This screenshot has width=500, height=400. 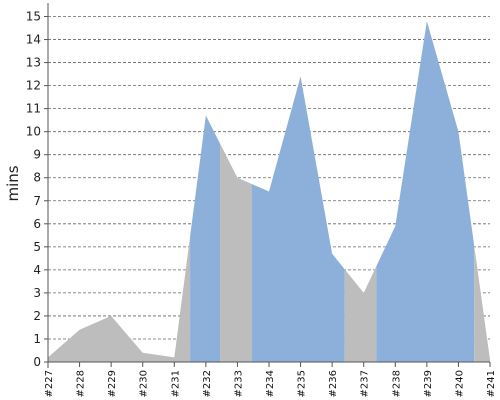 What do you see at coordinates (33, 109) in the screenshot?
I see `y-tick-label: 11` at bounding box center [33, 109].